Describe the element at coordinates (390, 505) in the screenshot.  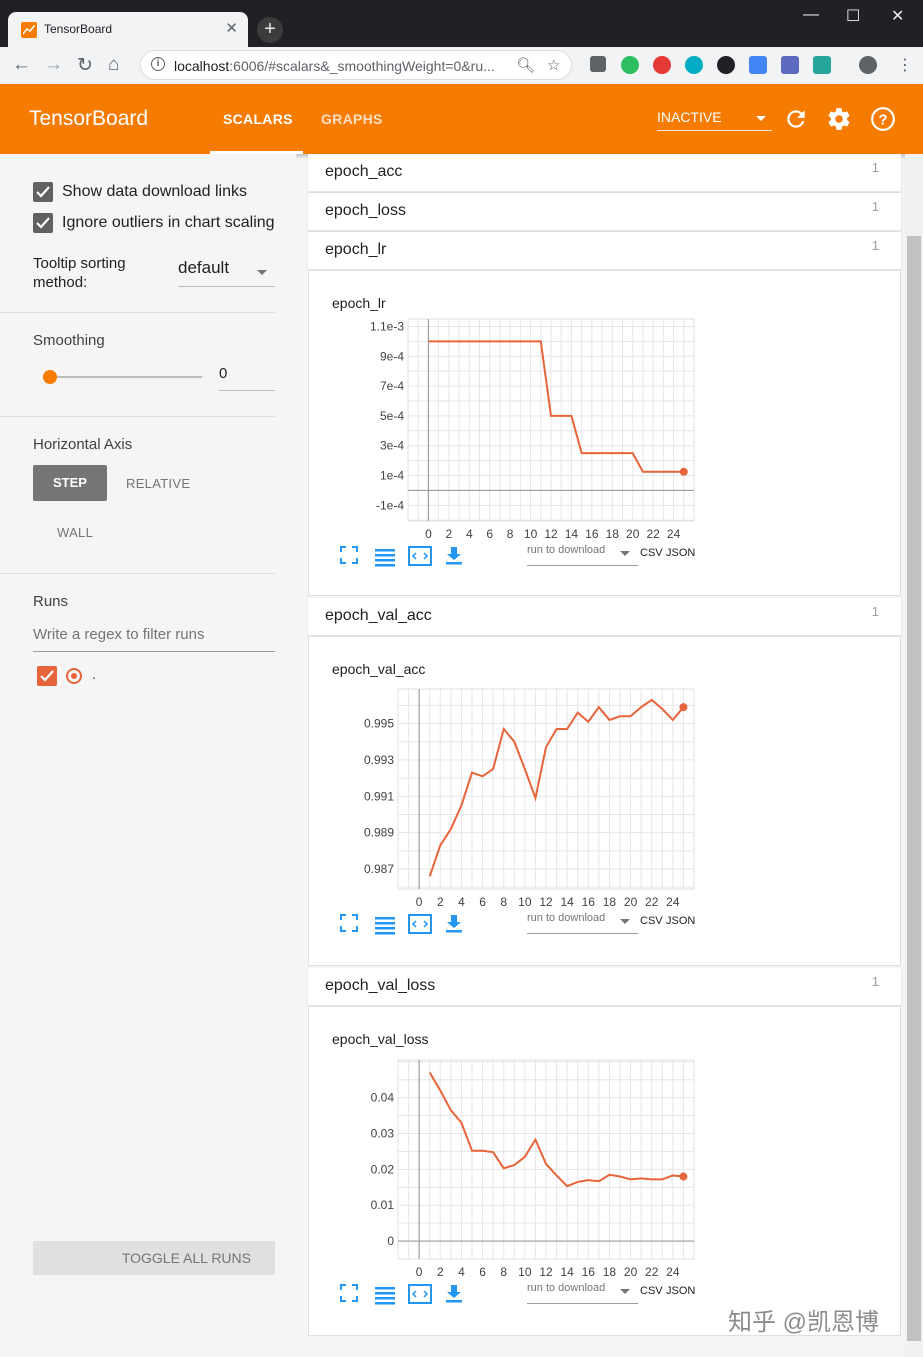
I see `y-tick-label: -1e-4` at that location.